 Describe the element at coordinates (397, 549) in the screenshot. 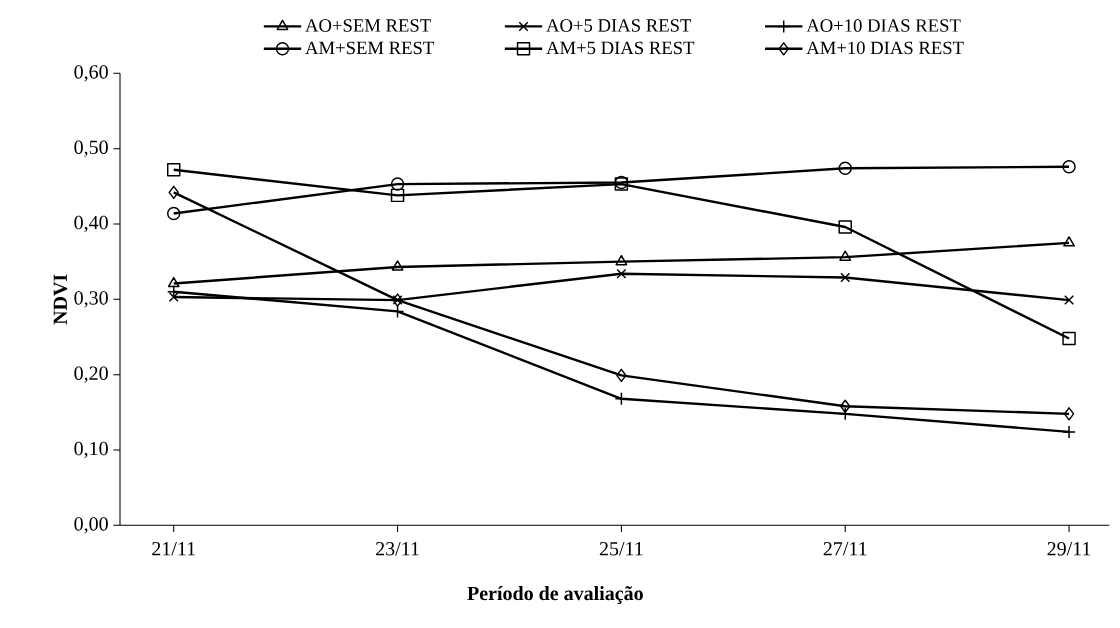

I see `x-tick-label: 23/11` at that location.